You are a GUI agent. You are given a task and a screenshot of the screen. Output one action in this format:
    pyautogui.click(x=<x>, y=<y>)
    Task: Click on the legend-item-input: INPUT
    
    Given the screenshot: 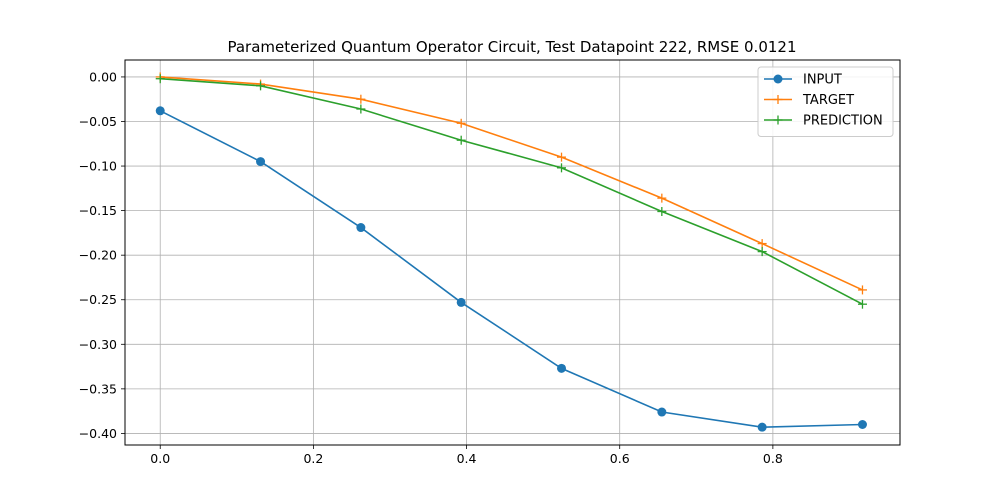 What is the action you would take?
    pyautogui.click(x=803, y=80)
    